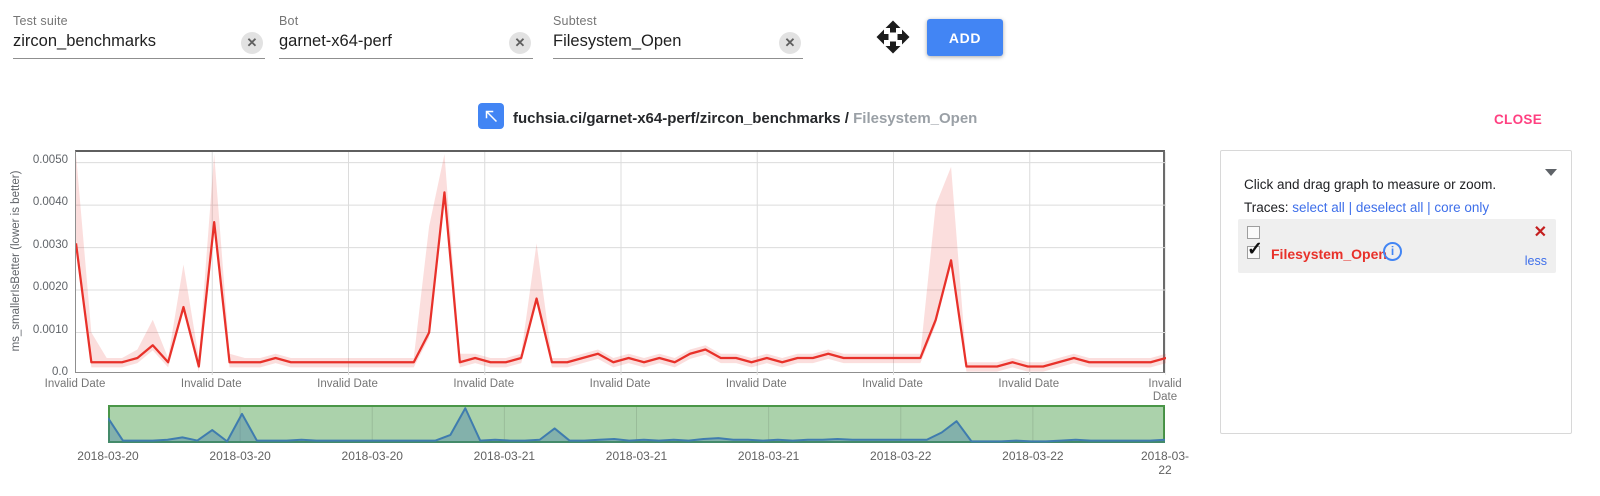 Image resolution: width=1600 pixels, height=496 pixels. I want to click on range-selector-svg, so click(636, 424).